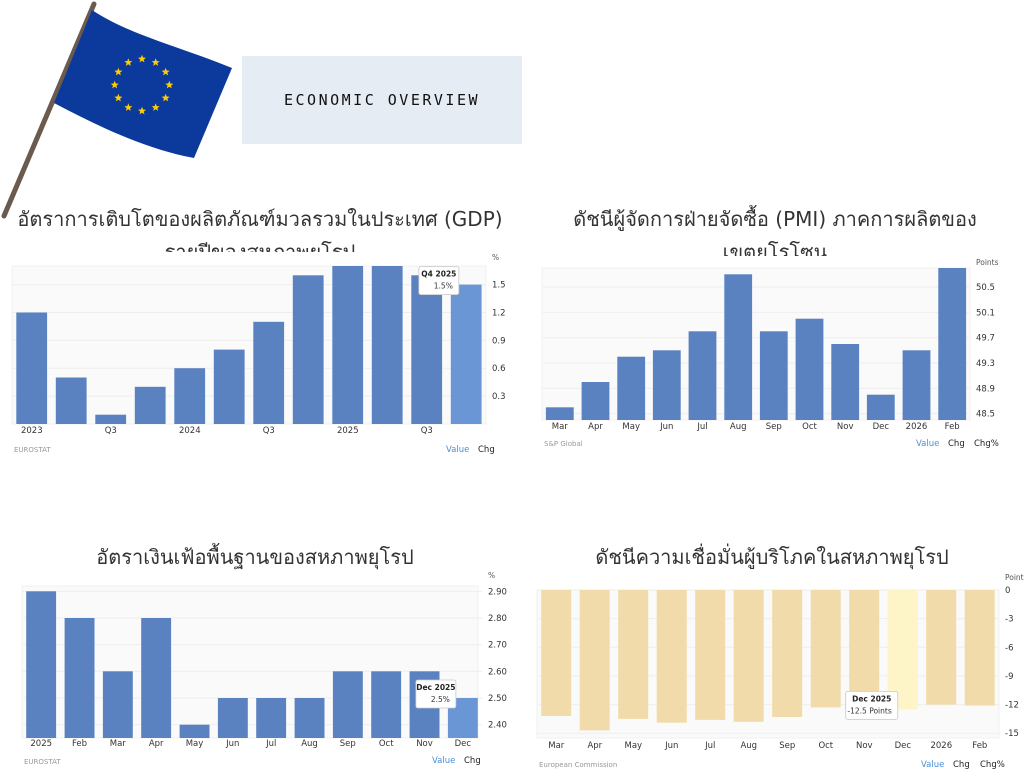 The height and width of the screenshot is (774, 1024). What do you see at coordinates (985, 288) in the screenshot?
I see `y-tick-label: 50.5` at bounding box center [985, 288].